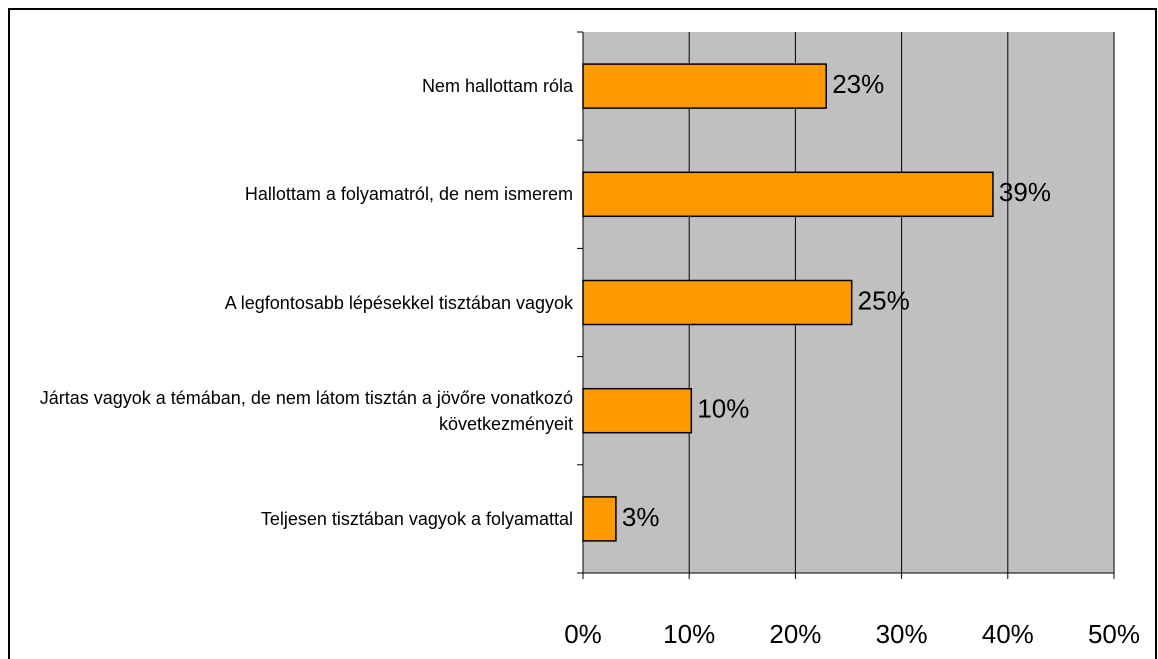  Describe the element at coordinates (858, 84) in the screenshot. I see `value-label: 23%` at that location.